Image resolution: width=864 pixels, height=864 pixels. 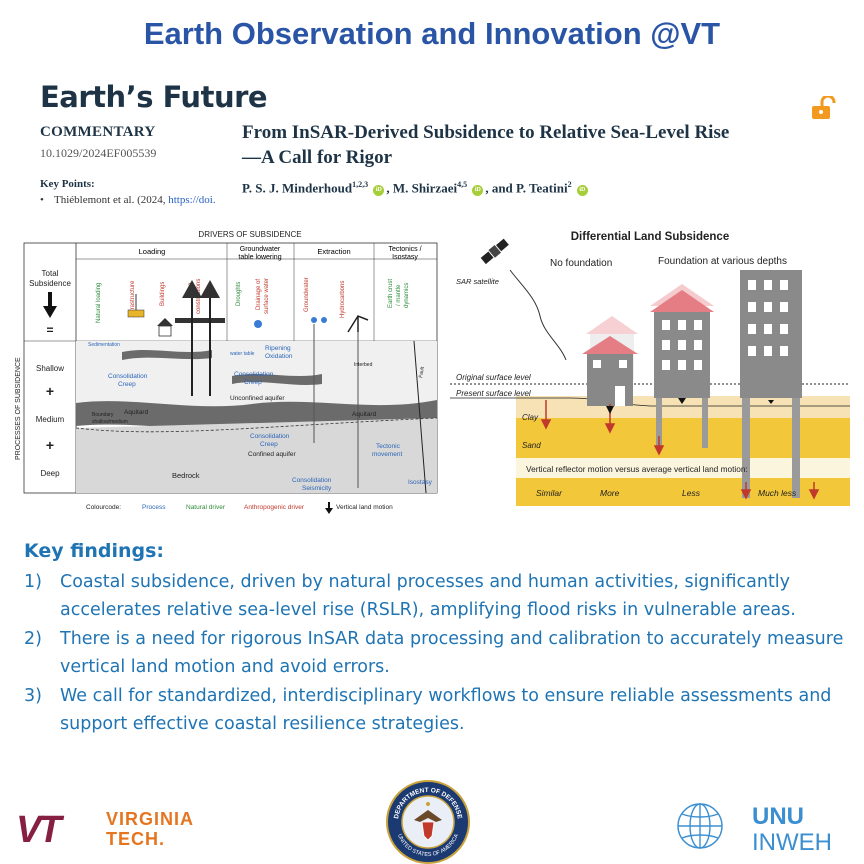 What do you see at coordinates (343, 299) in the screenshot?
I see `driver-hydrocarbons: Hydrocarbons` at bounding box center [343, 299].